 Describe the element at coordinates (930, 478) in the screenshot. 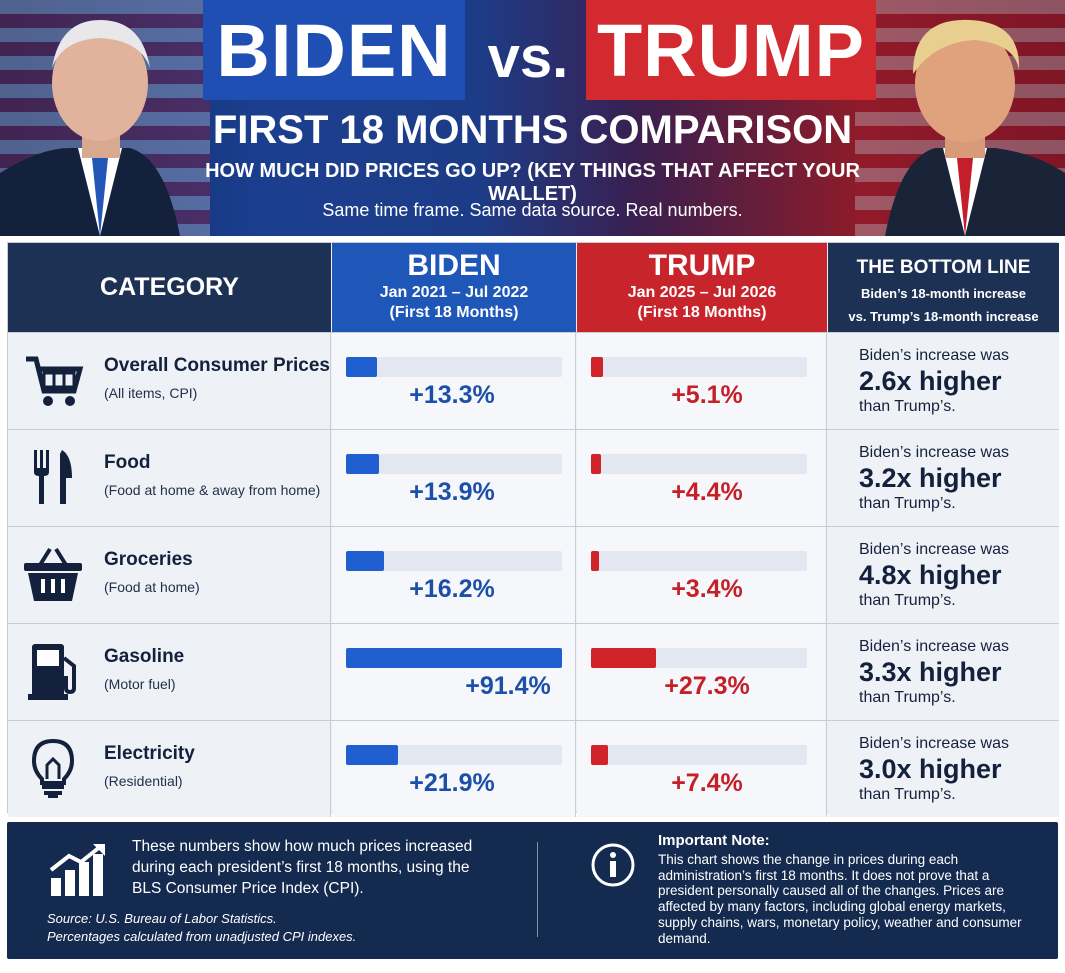

I see `bottom-line-ratio: 3.2x higher` at that location.